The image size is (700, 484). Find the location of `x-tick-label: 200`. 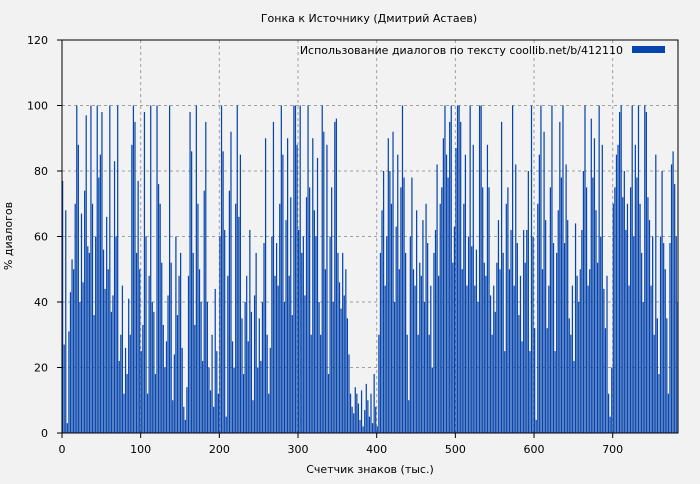

x-tick-label: 200 is located at coordinates (219, 449).